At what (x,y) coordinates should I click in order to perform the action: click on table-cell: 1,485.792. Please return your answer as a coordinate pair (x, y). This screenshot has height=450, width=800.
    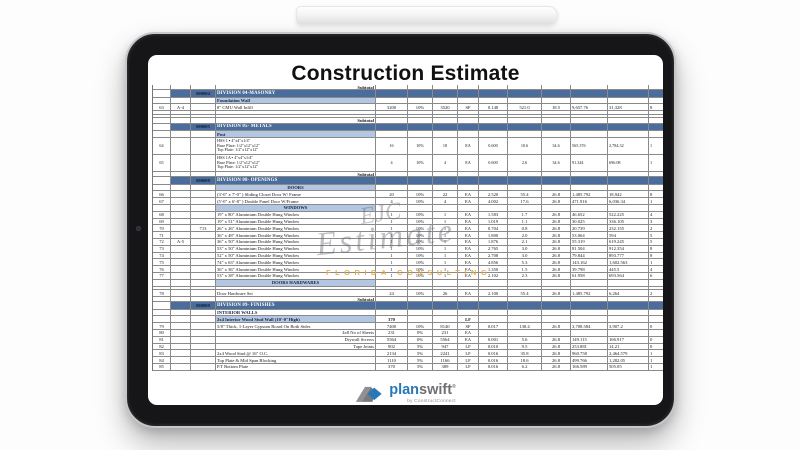
    Looking at the image, I should click on (589, 293).